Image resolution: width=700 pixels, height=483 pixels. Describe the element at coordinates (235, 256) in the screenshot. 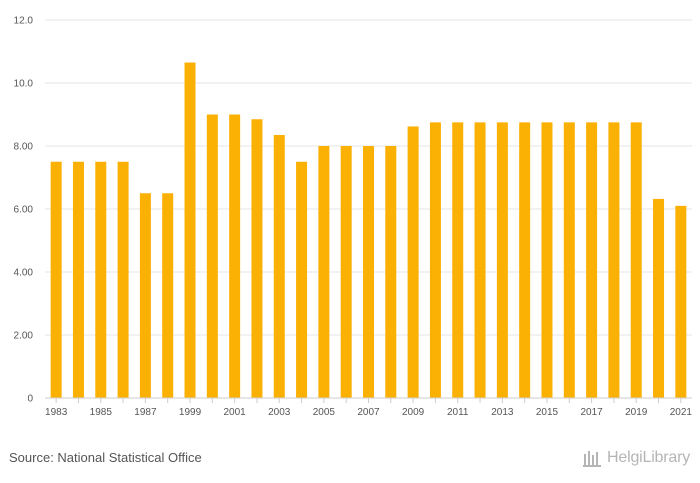

I see `bar-2001` at that location.